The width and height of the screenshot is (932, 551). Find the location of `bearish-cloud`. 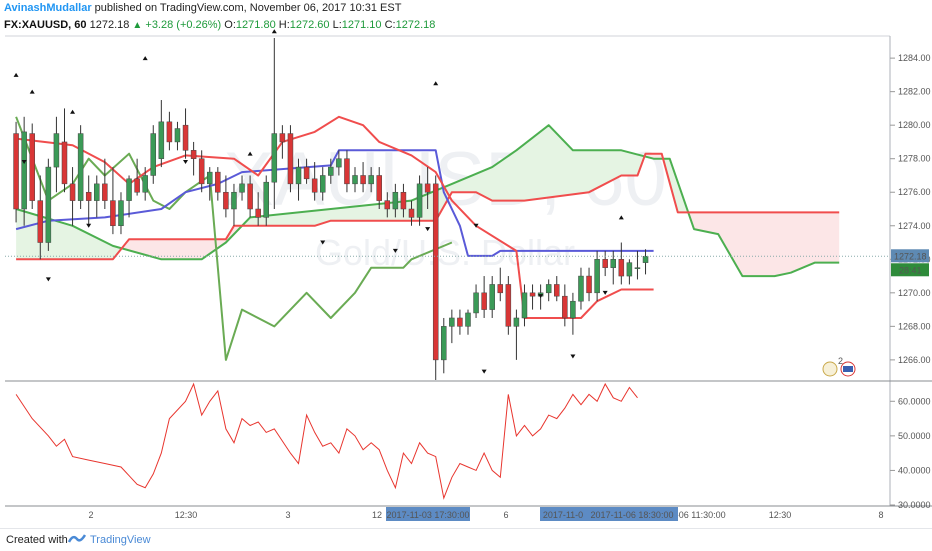

bearish-cloud is located at coordinates (764, 244).